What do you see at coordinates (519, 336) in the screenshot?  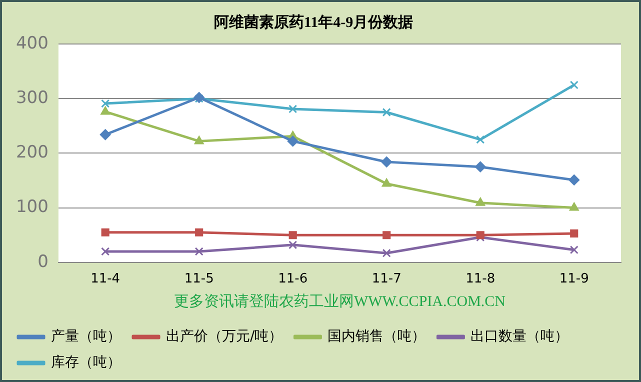 I see `legend-label: 出口数量（吨）` at bounding box center [519, 336].